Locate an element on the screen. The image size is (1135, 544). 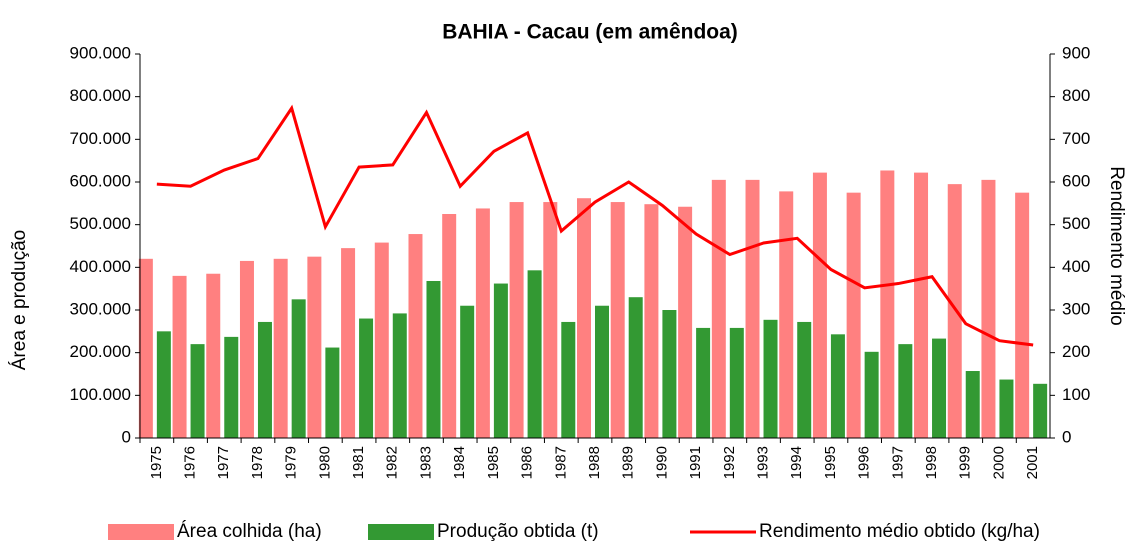
x-tick-label: 1995 is located at coordinates (830, 462).